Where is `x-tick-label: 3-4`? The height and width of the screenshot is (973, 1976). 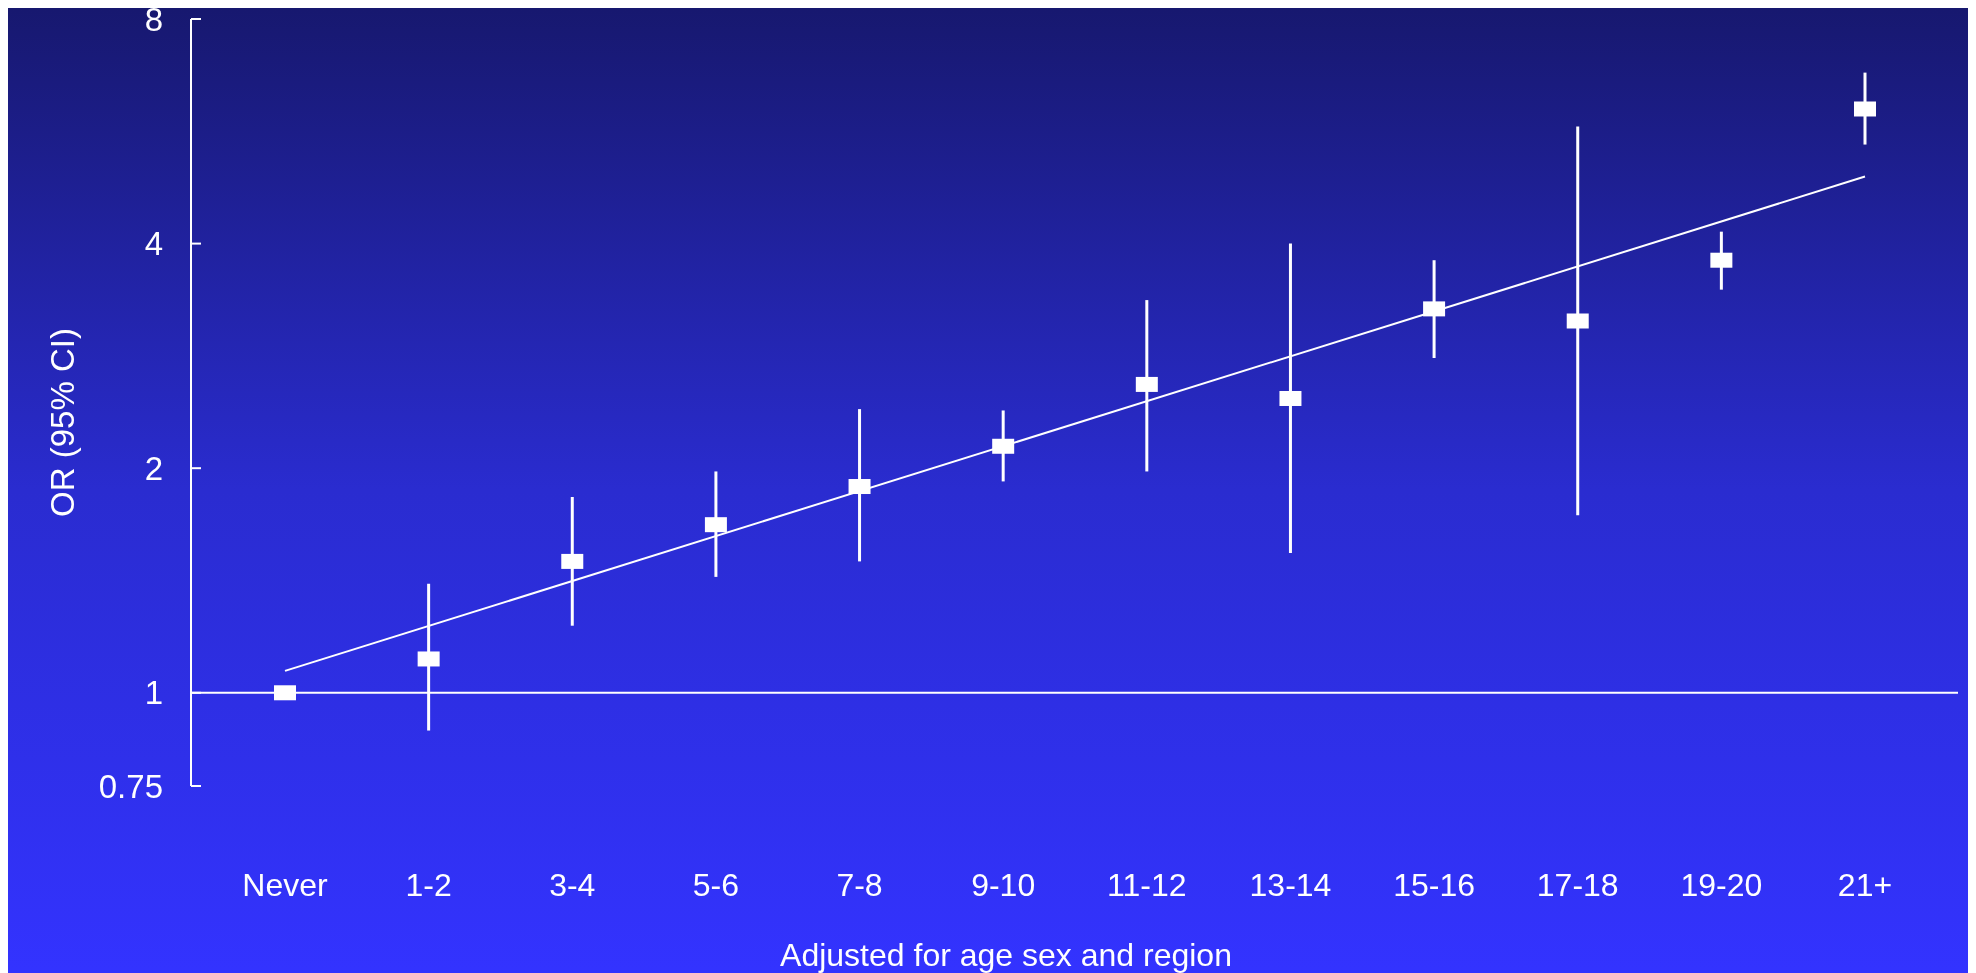 x-tick-label: 3-4 is located at coordinates (572, 885).